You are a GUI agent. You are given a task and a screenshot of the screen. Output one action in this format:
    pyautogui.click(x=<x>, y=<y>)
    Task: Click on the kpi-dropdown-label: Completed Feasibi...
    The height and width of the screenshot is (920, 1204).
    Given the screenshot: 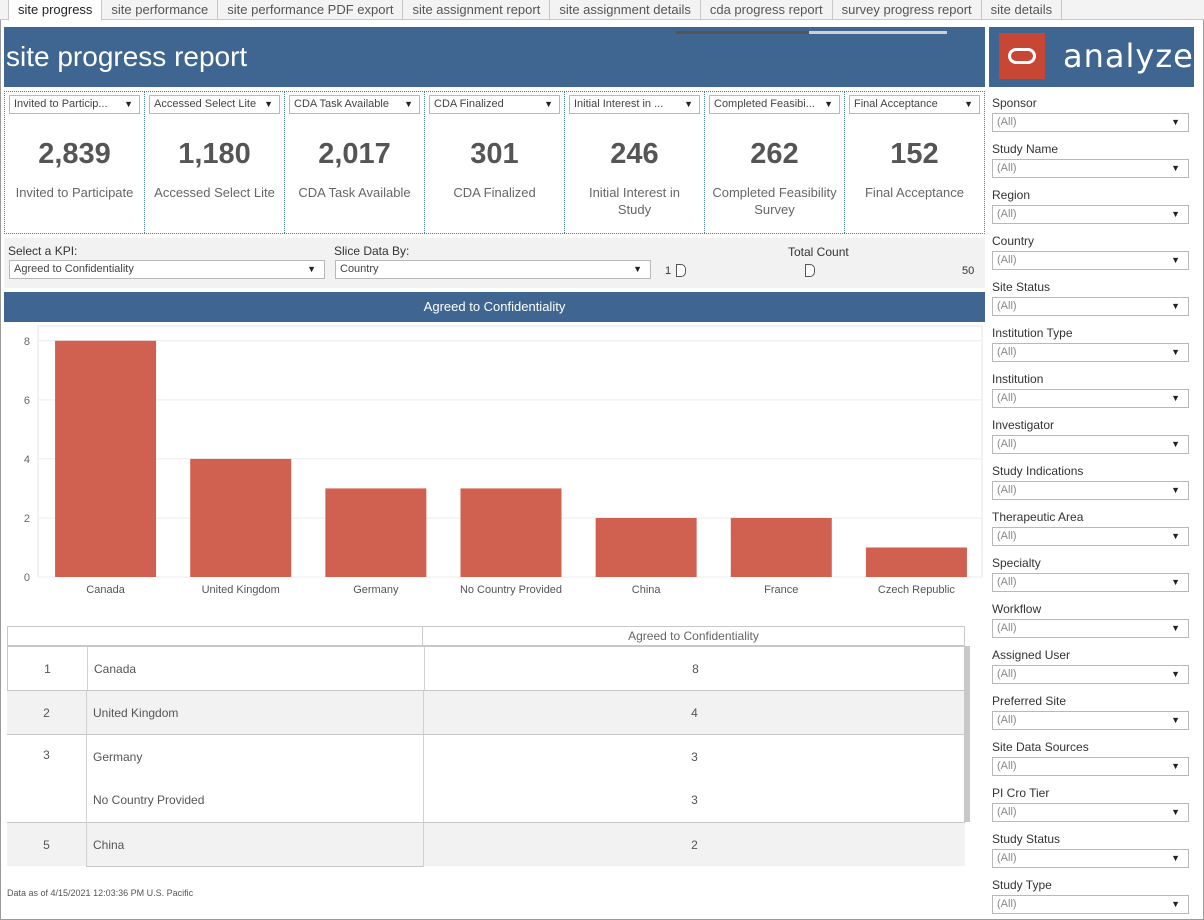 What is the action you would take?
    pyautogui.click(x=764, y=104)
    